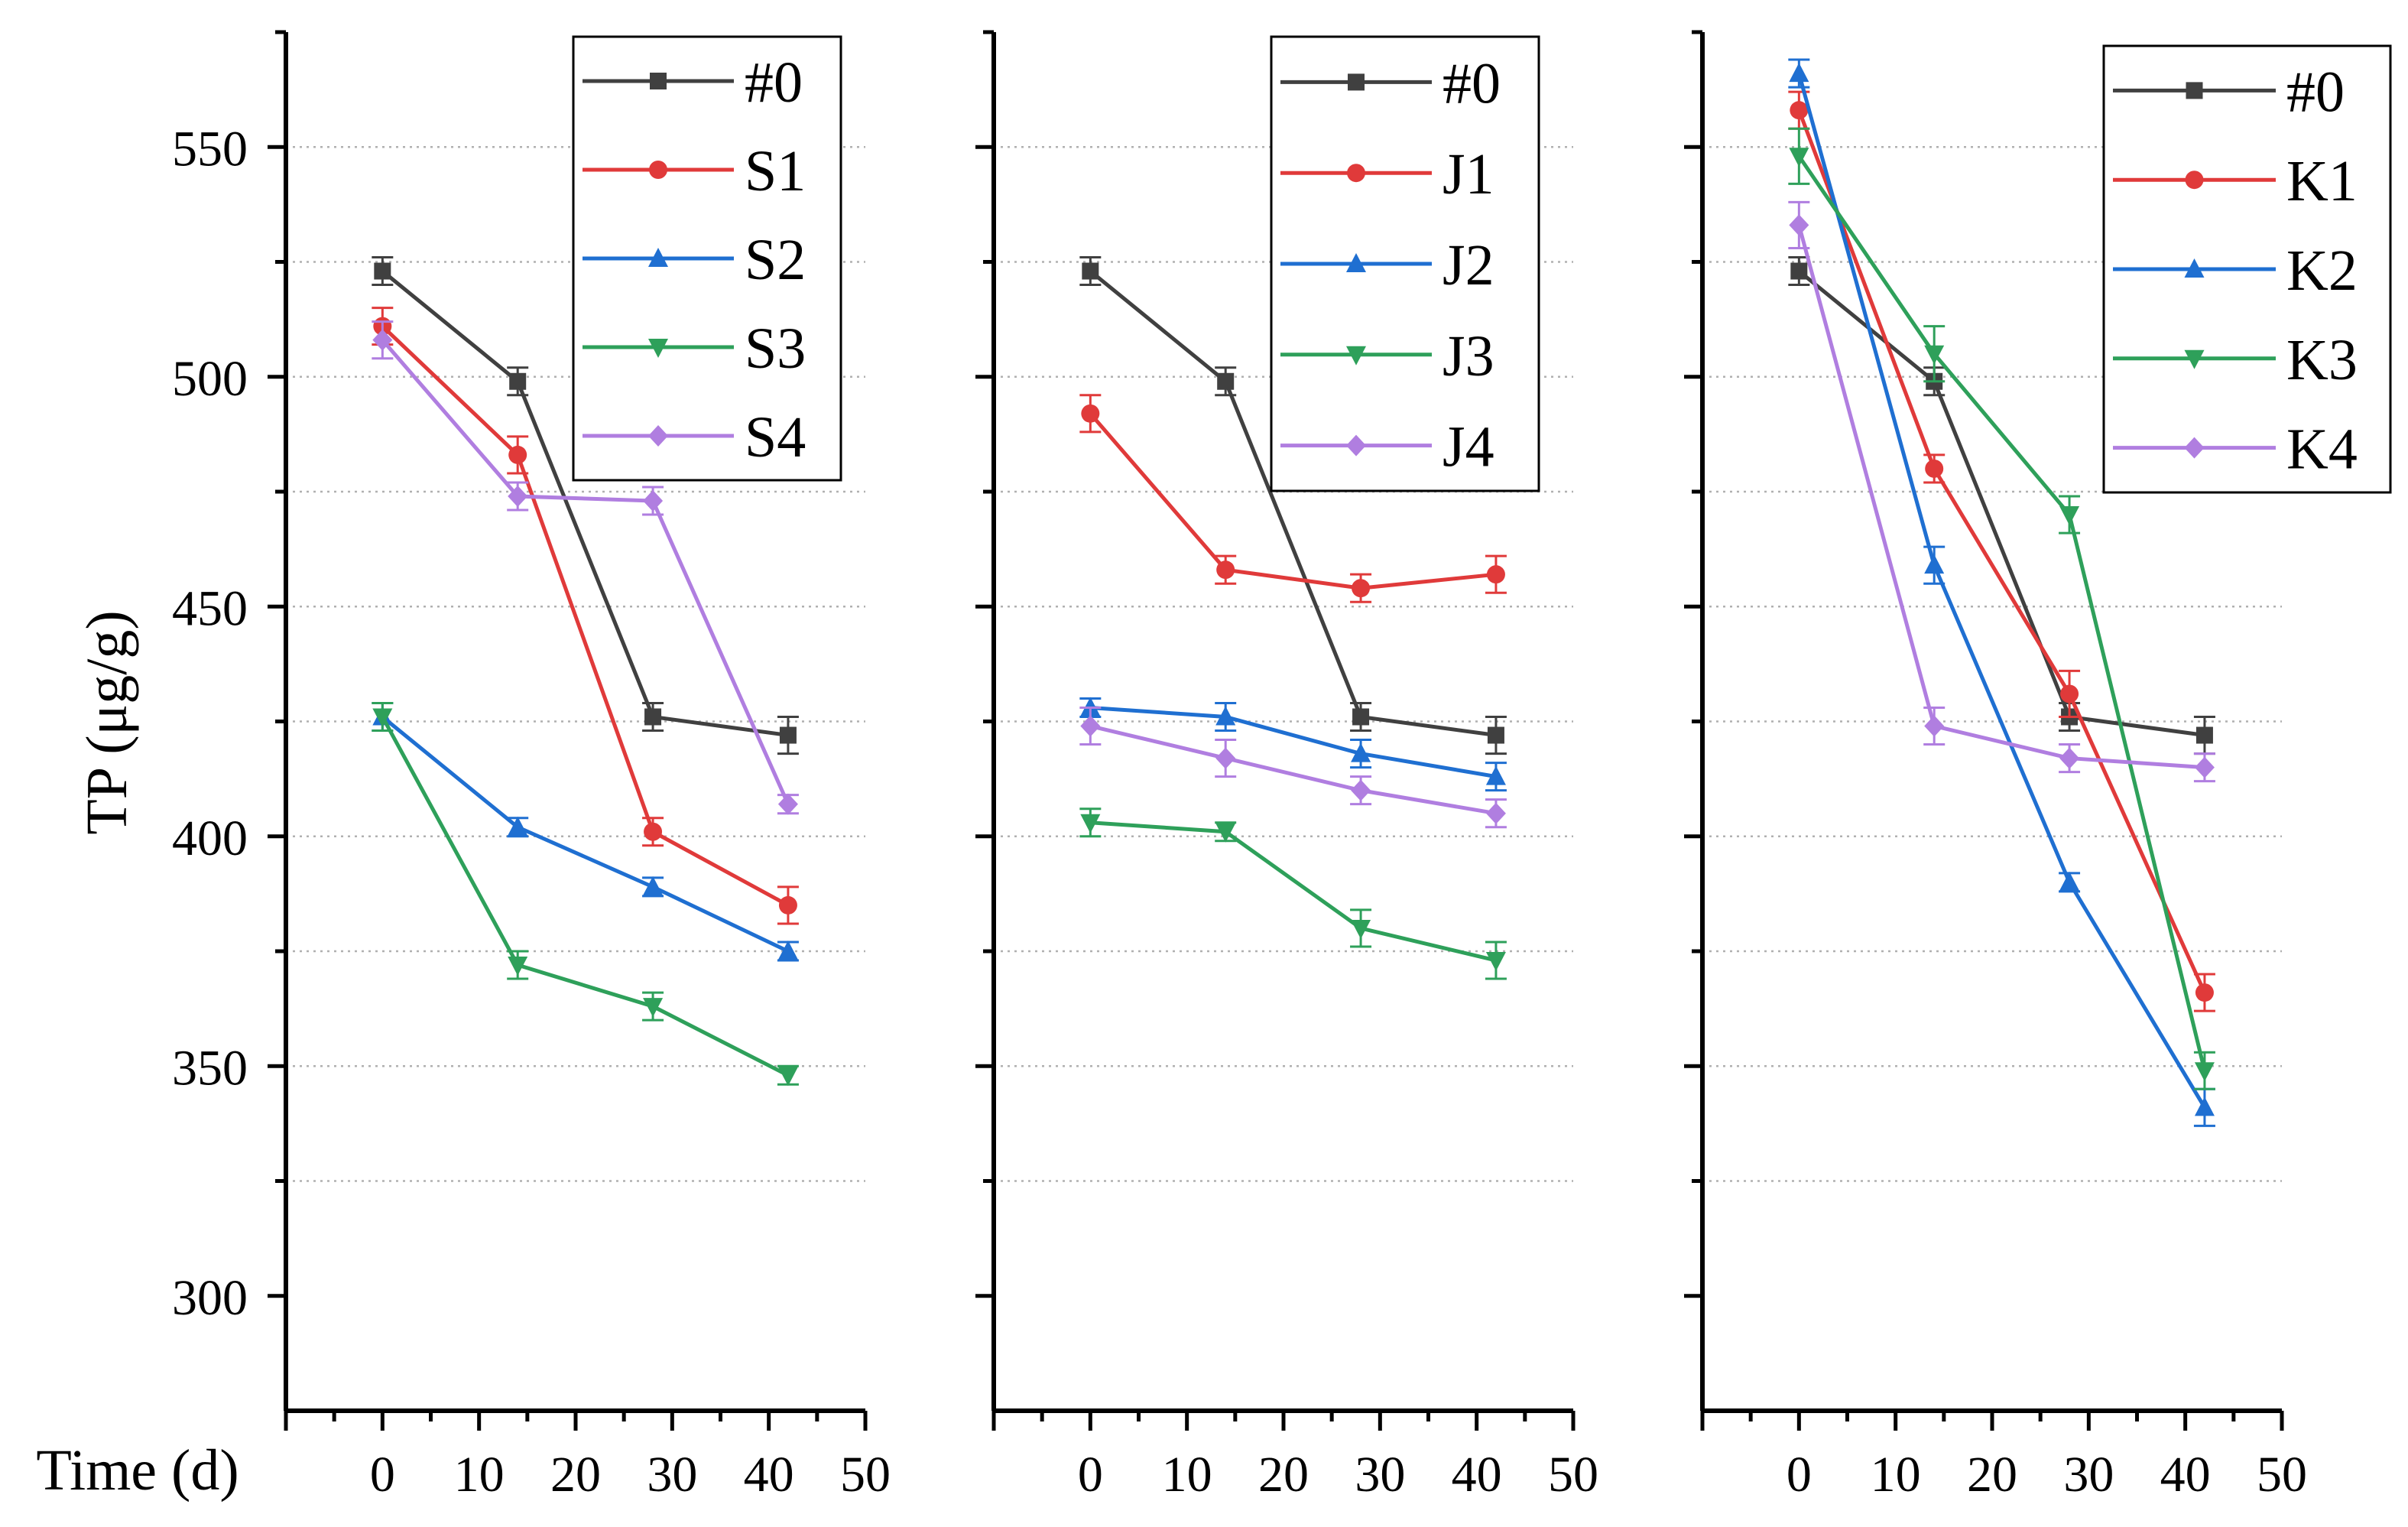 Image resolution: width=2408 pixels, height=1527 pixels. What do you see at coordinates (2322, 181) in the screenshot?
I see `legend-label: K1` at bounding box center [2322, 181].